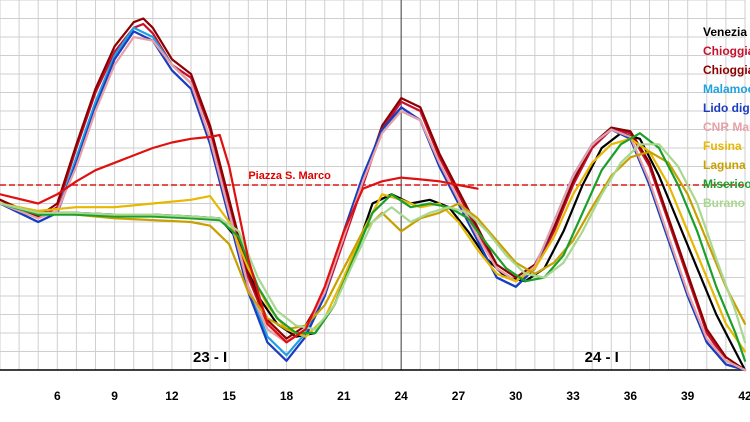  Describe the element at coordinates (230, 396) in the screenshot. I see `x-tick-label: 15` at that location.